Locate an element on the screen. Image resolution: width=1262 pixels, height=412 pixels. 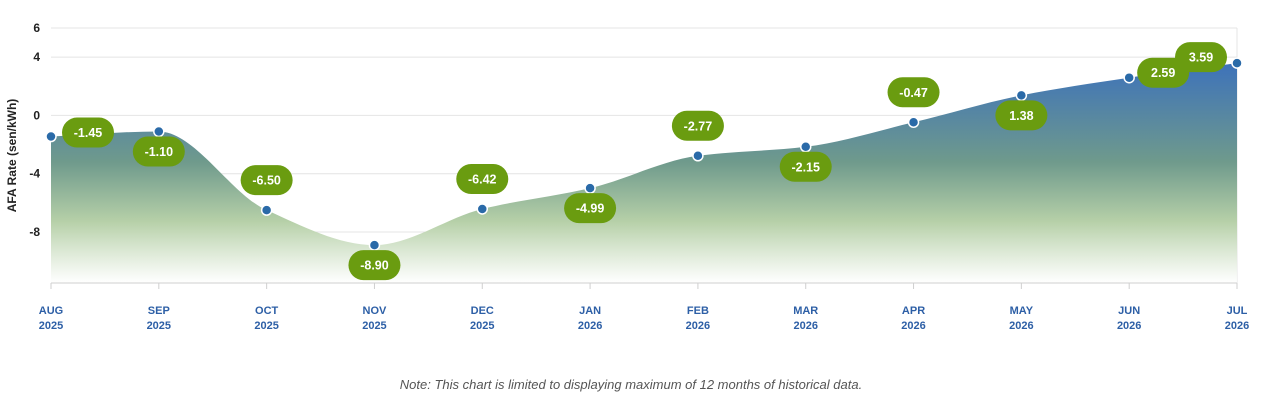
data-label-text: -6.42 is located at coordinates (482, 179).